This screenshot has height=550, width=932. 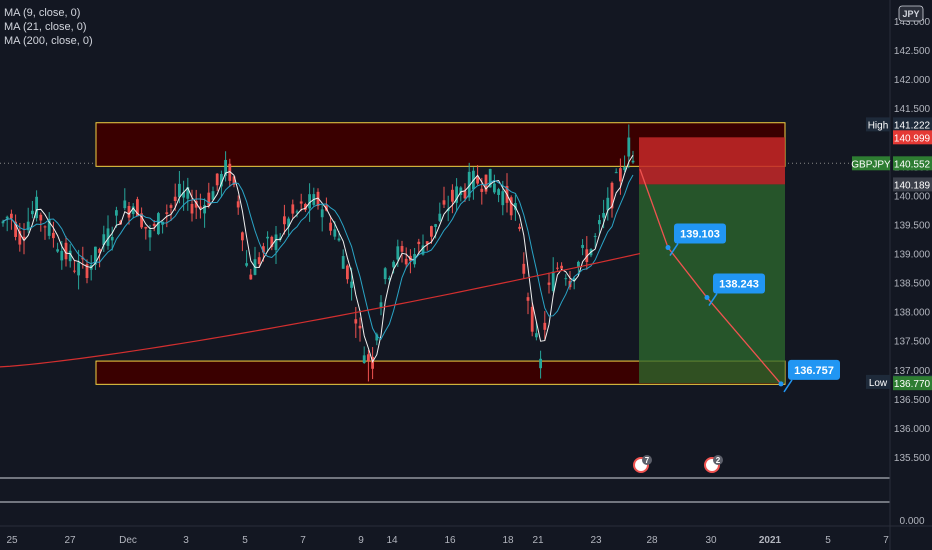 I want to click on currency-badge, so click(x=911, y=13).